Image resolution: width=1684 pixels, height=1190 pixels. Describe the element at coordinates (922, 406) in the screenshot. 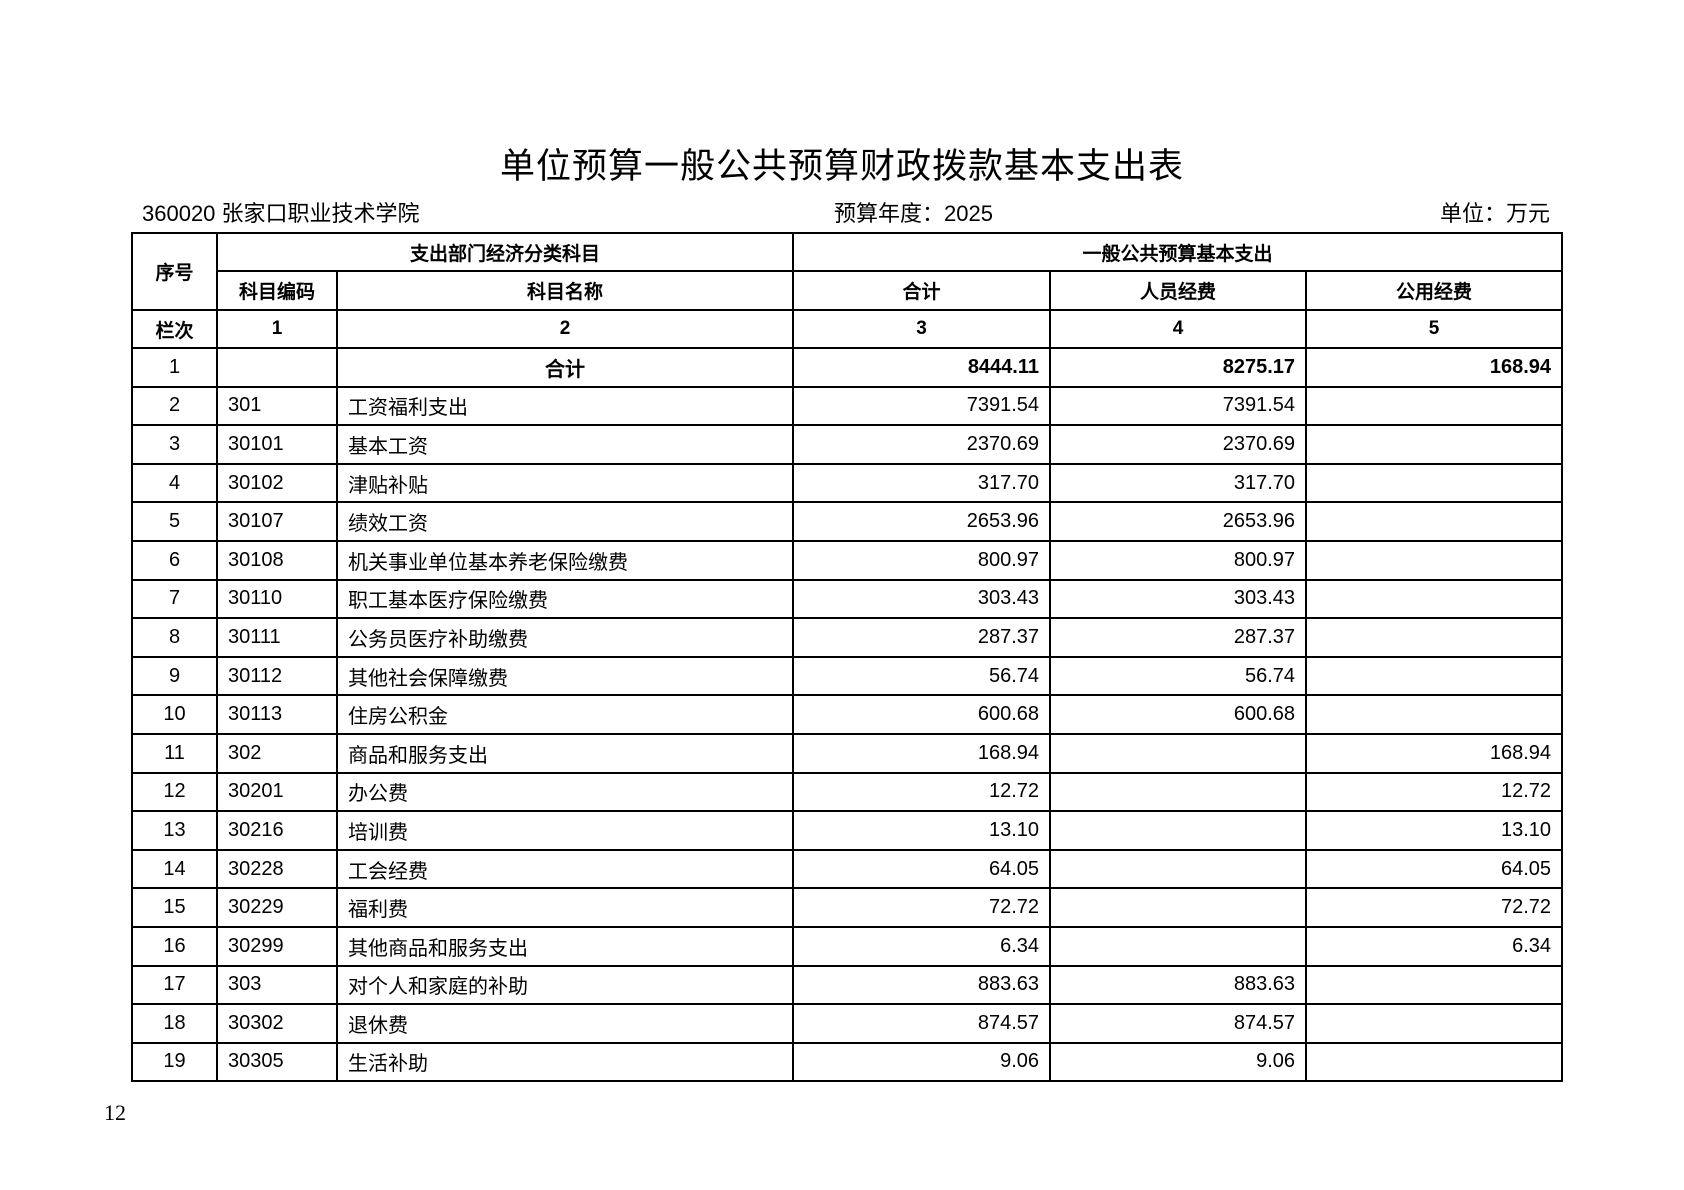

I see `row-total: 7391.54` at that location.